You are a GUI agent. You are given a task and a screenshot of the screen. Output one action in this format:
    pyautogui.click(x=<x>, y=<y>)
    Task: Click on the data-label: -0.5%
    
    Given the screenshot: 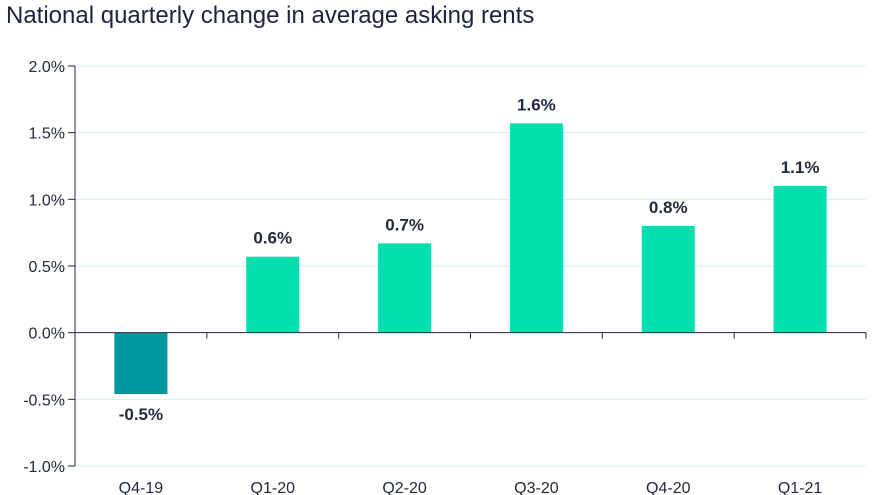 What is the action you would take?
    pyautogui.click(x=141, y=414)
    